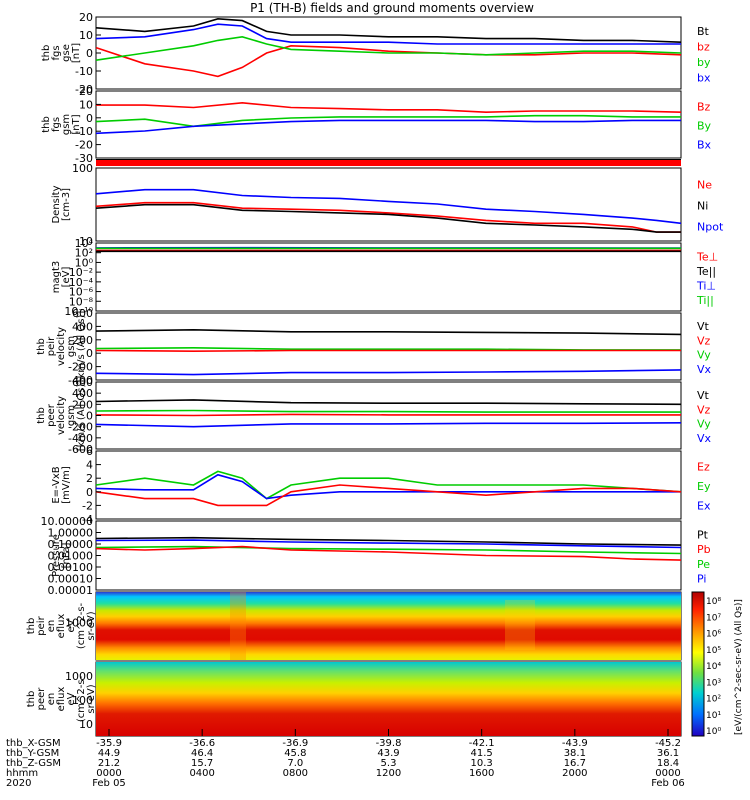 This screenshot has height=800, width=750. What do you see at coordinates (84, 71) in the screenshot?
I see `y-tick-label: -10` at bounding box center [84, 71].